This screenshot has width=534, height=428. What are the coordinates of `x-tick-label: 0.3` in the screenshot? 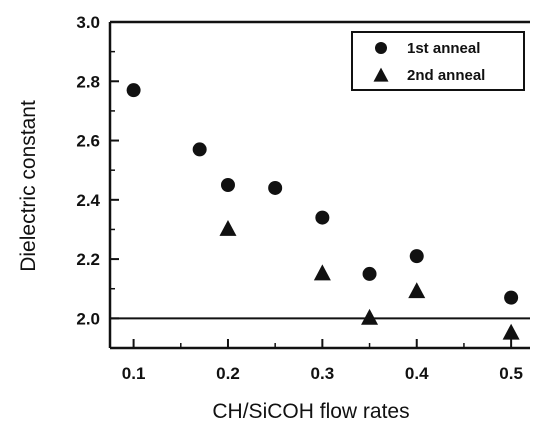 It's located at (323, 373).